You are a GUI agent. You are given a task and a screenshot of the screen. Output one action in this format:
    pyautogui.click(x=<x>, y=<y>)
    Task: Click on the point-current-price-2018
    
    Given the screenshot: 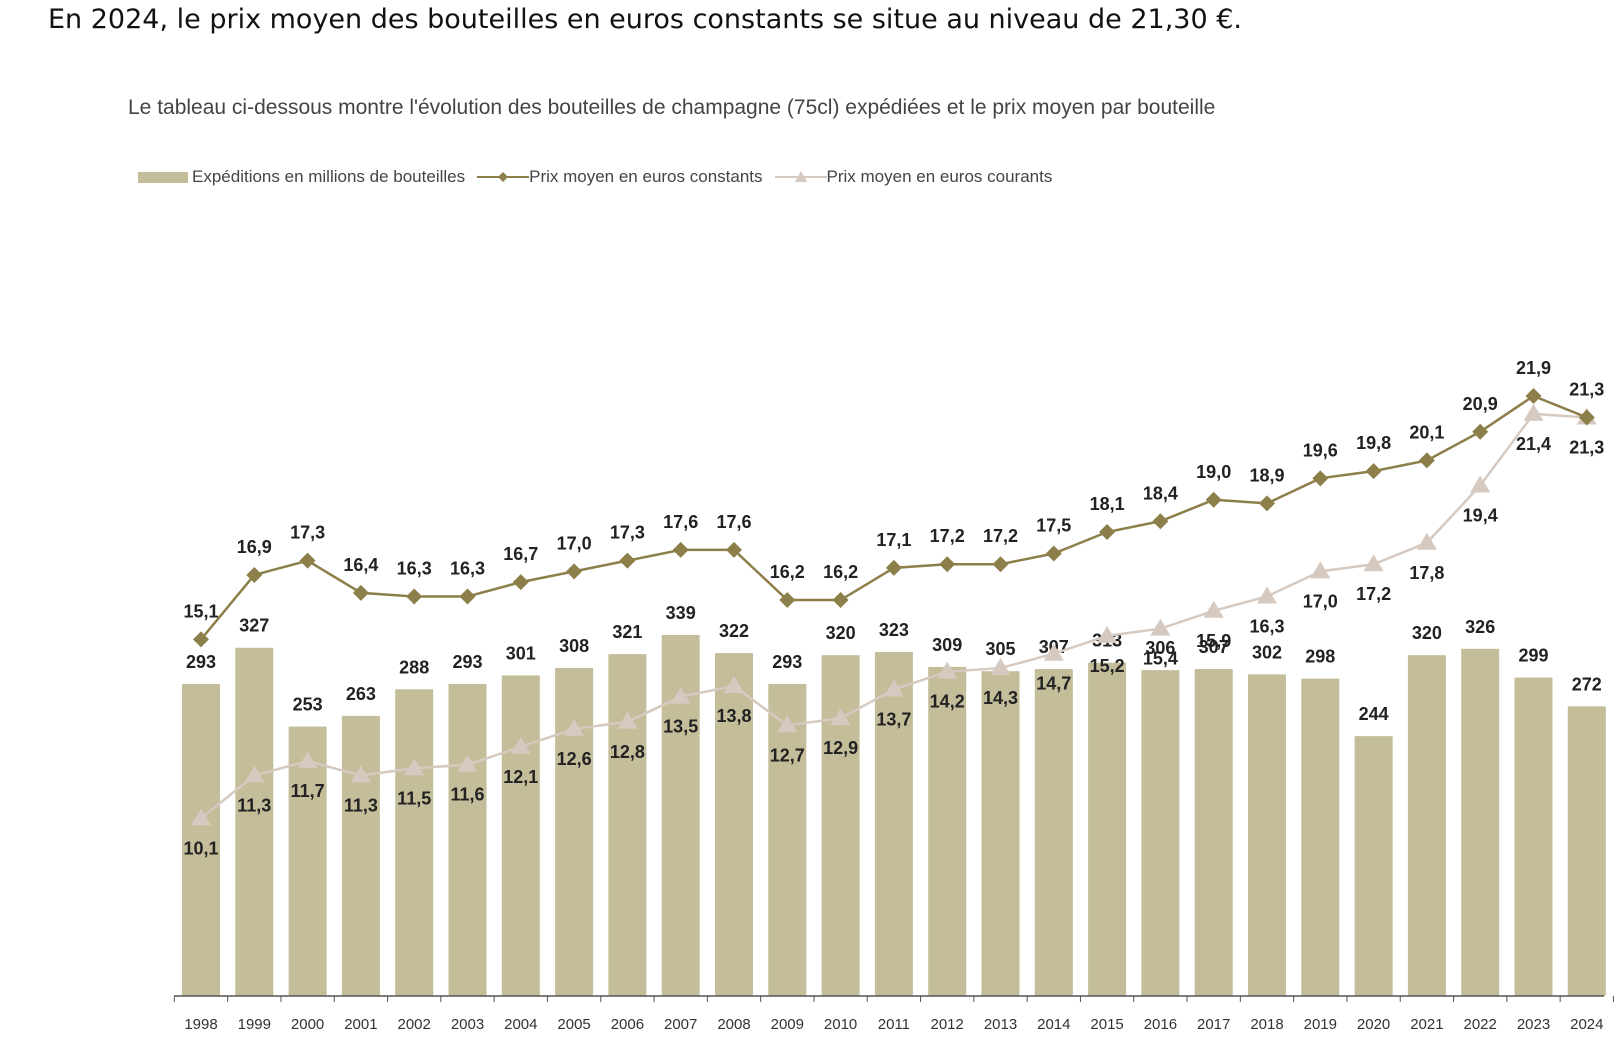 What is the action you would take?
    pyautogui.click(x=1267, y=595)
    